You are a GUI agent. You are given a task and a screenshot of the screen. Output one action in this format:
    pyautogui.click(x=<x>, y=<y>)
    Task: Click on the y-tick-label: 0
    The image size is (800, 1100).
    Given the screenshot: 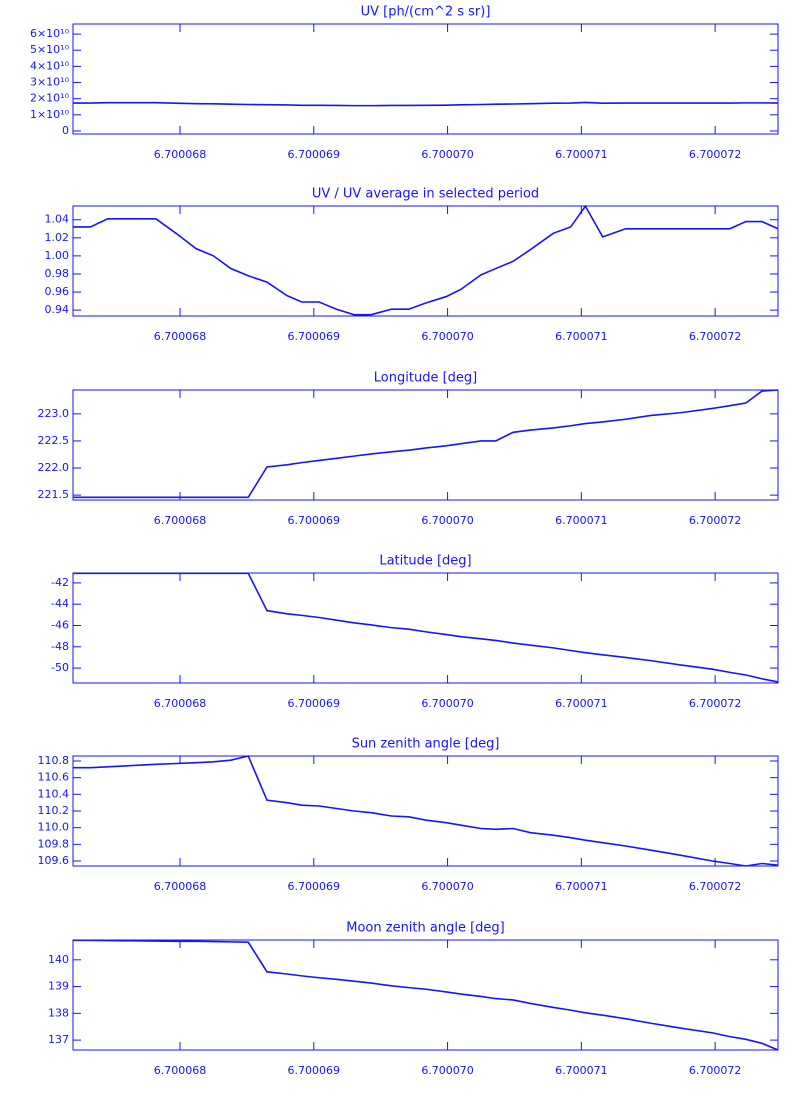 What is the action you would take?
    pyautogui.click(x=65, y=130)
    